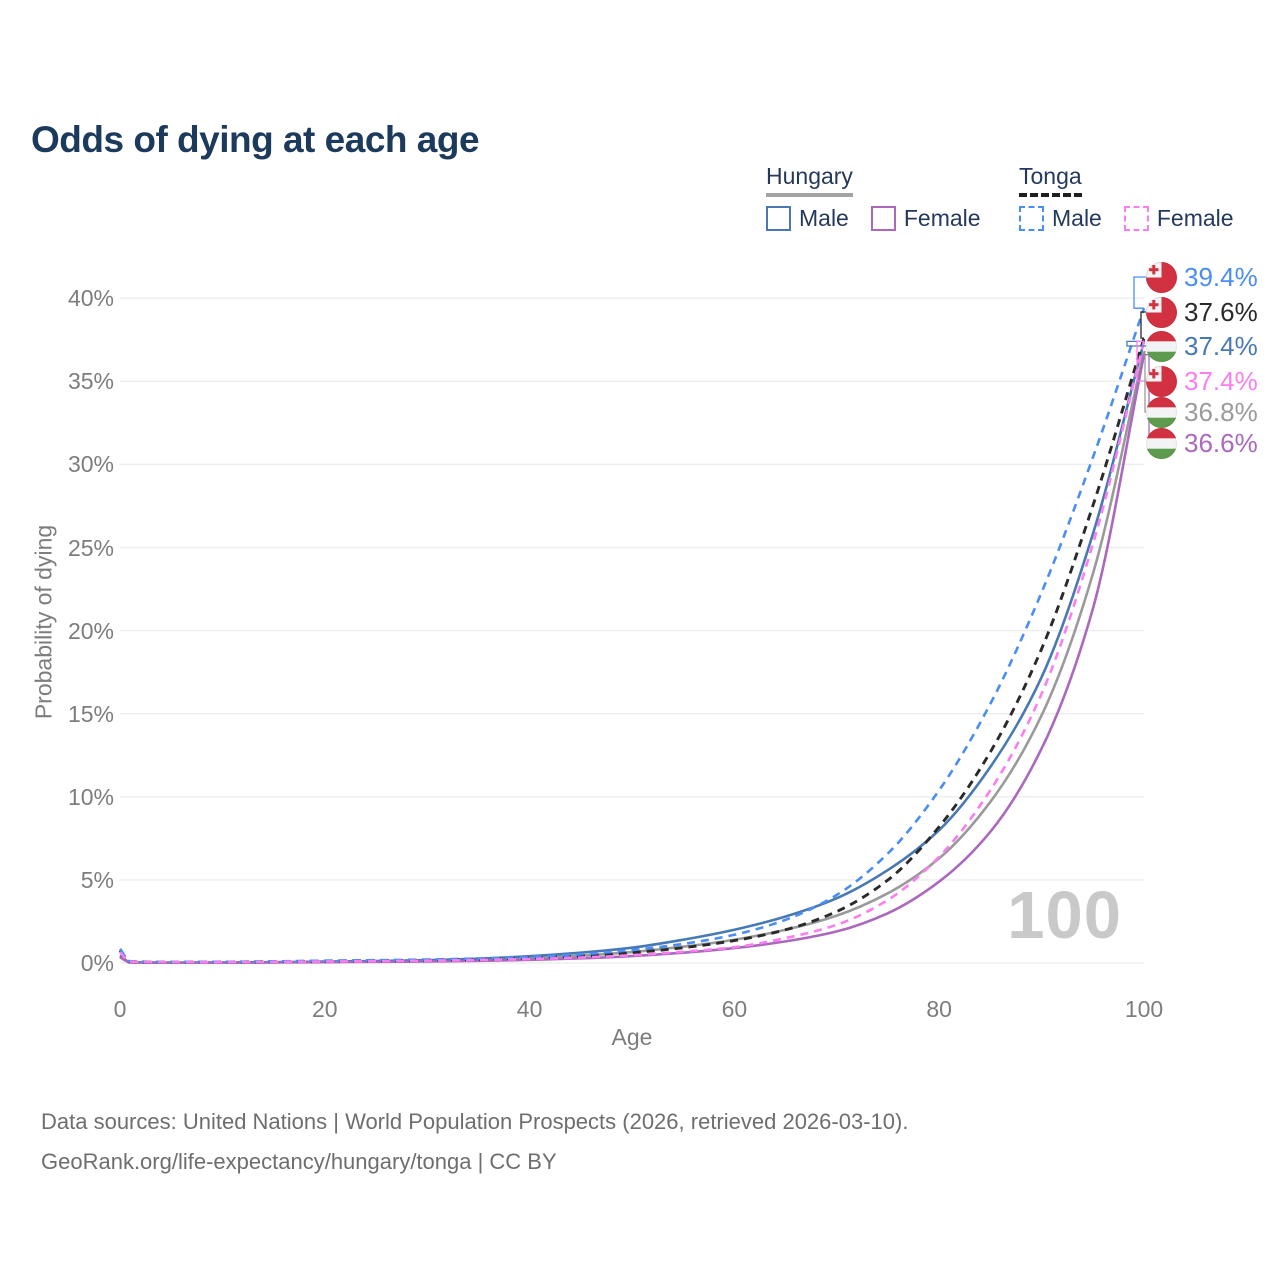  I want to click on value-label-text: 37.6%, so click(1221, 311).